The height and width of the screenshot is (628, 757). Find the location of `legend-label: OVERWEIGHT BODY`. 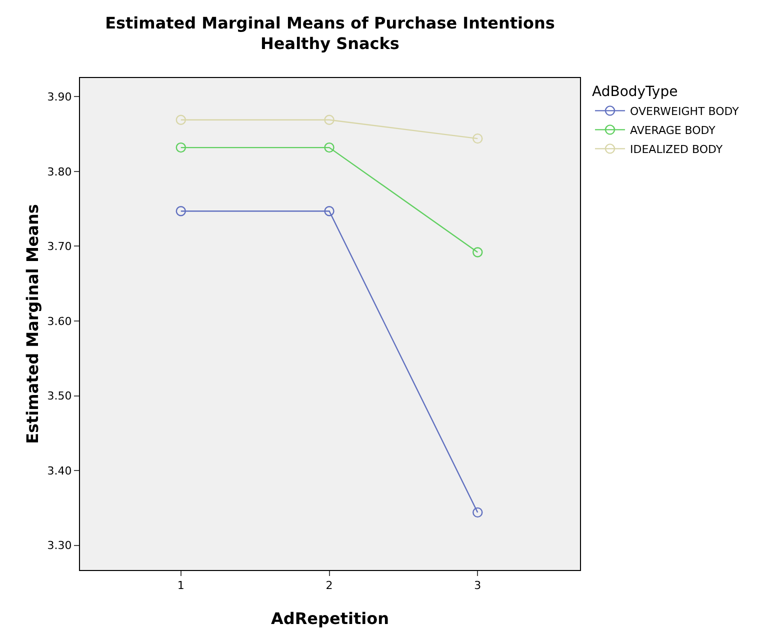

legend-label: OVERWEIGHT BODY is located at coordinates (685, 111).